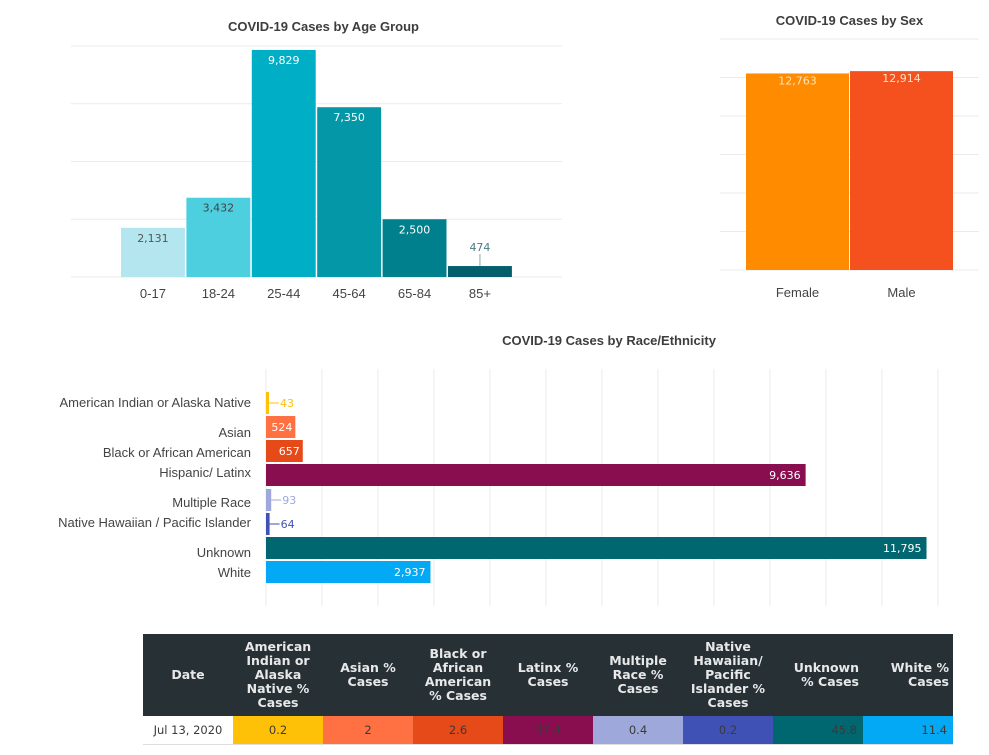  I want to click on race-value-label: 64, so click(288, 524).